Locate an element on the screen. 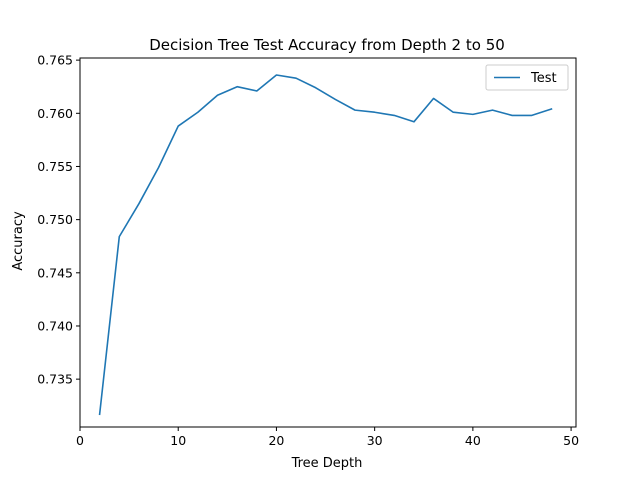 Image resolution: width=640 pixels, height=480 pixels. x-tick-label: 40 is located at coordinates (473, 440).